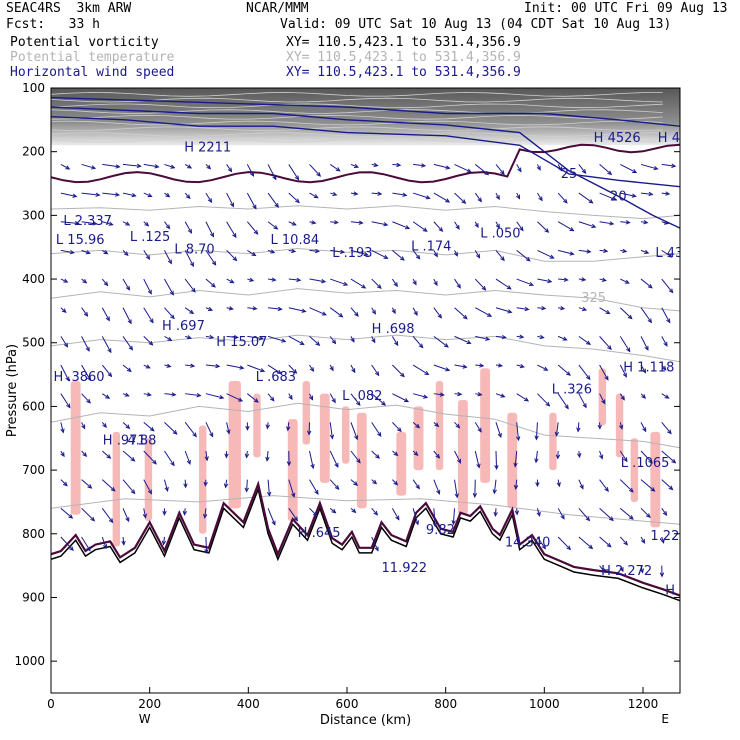  Describe the element at coordinates (643, 704) in the screenshot. I see `x-tick-label-1200: 1200` at that location.